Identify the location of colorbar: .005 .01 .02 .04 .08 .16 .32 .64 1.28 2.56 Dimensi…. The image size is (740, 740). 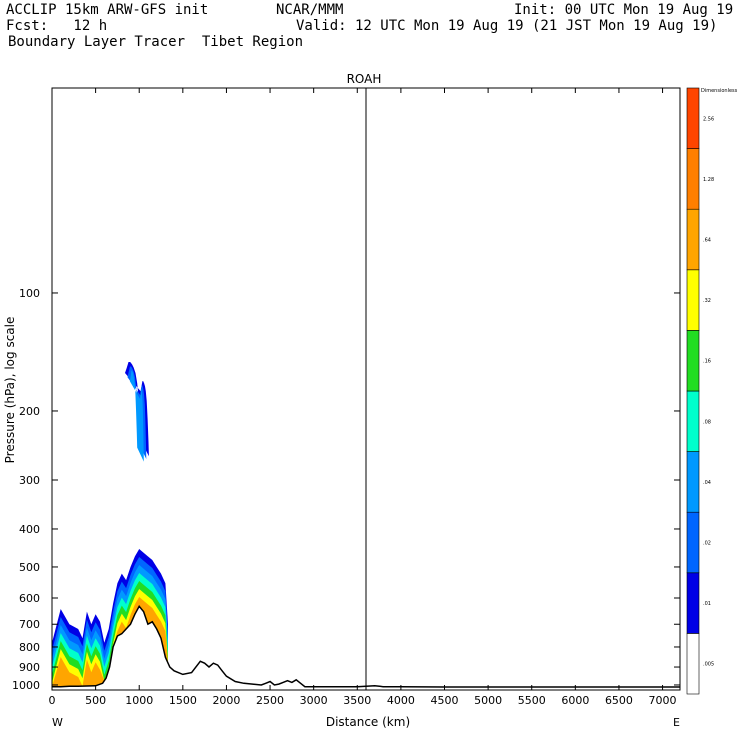
(712, 391).